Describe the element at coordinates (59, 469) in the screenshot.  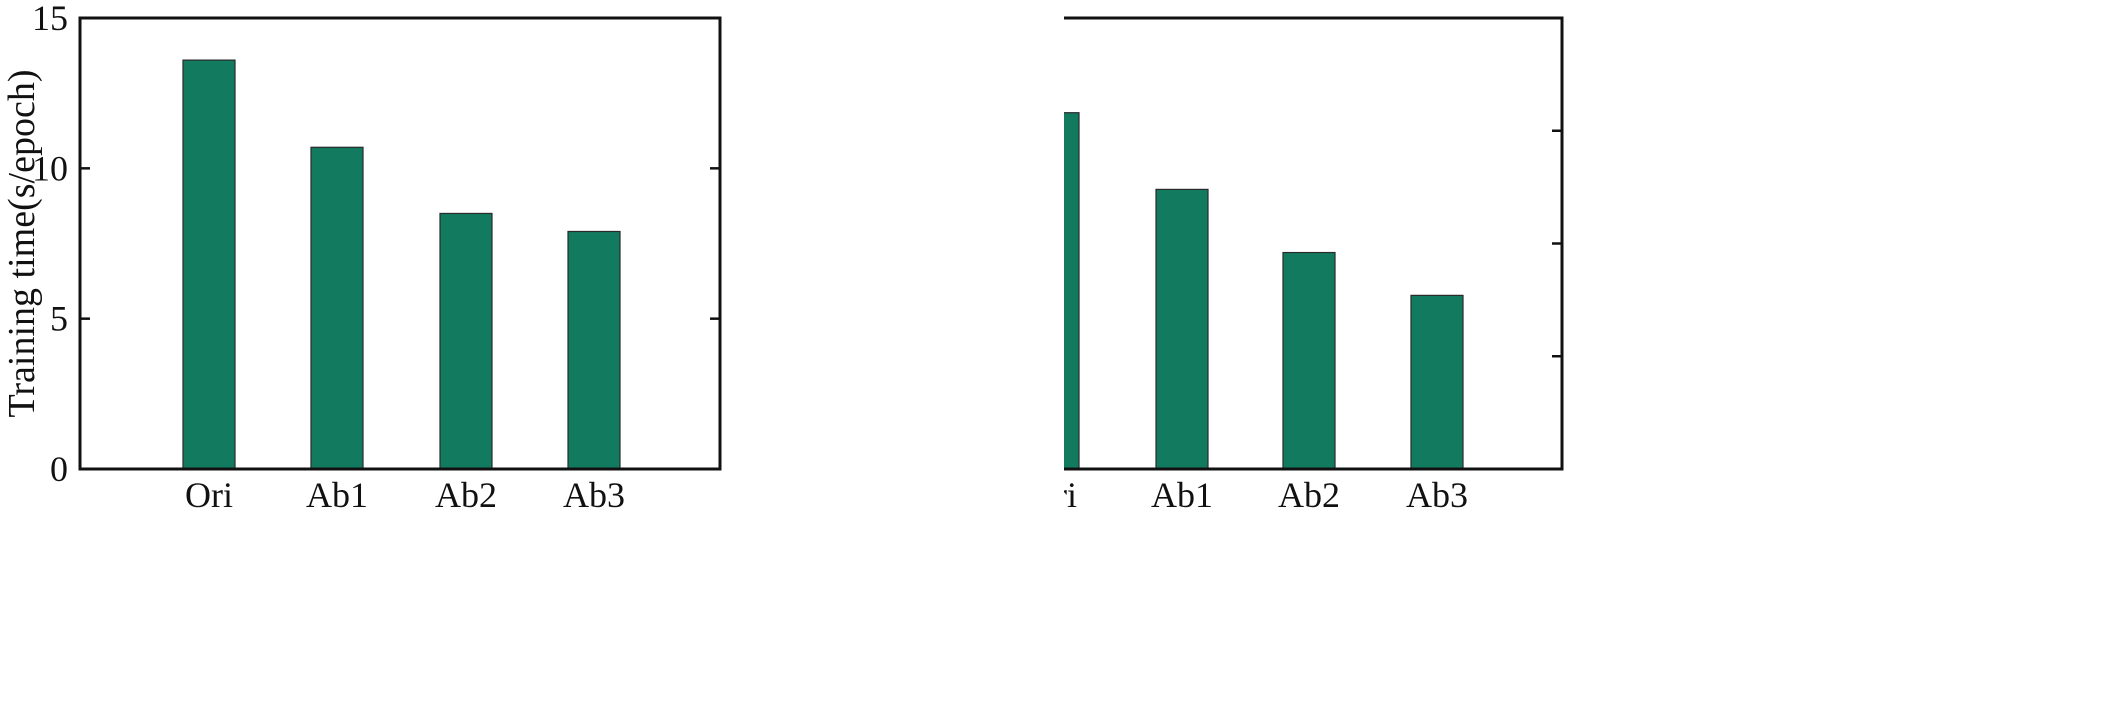
I see `training-y-tick-label: 0` at that location.